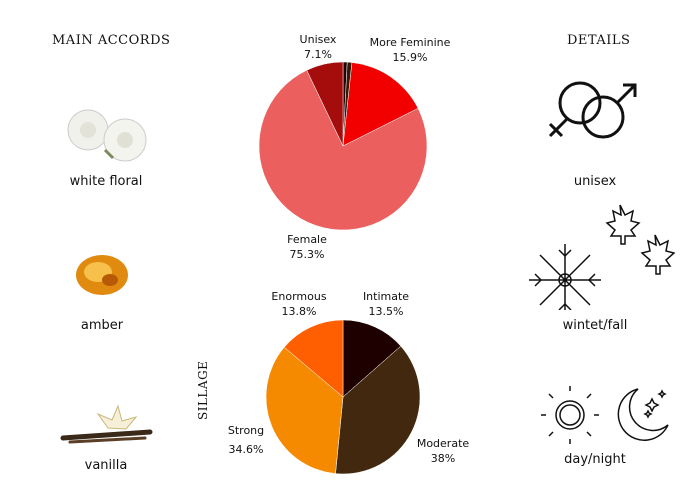 The image size is (700, 500). I want to click on pie-slice-enormous, so click(313, 358).